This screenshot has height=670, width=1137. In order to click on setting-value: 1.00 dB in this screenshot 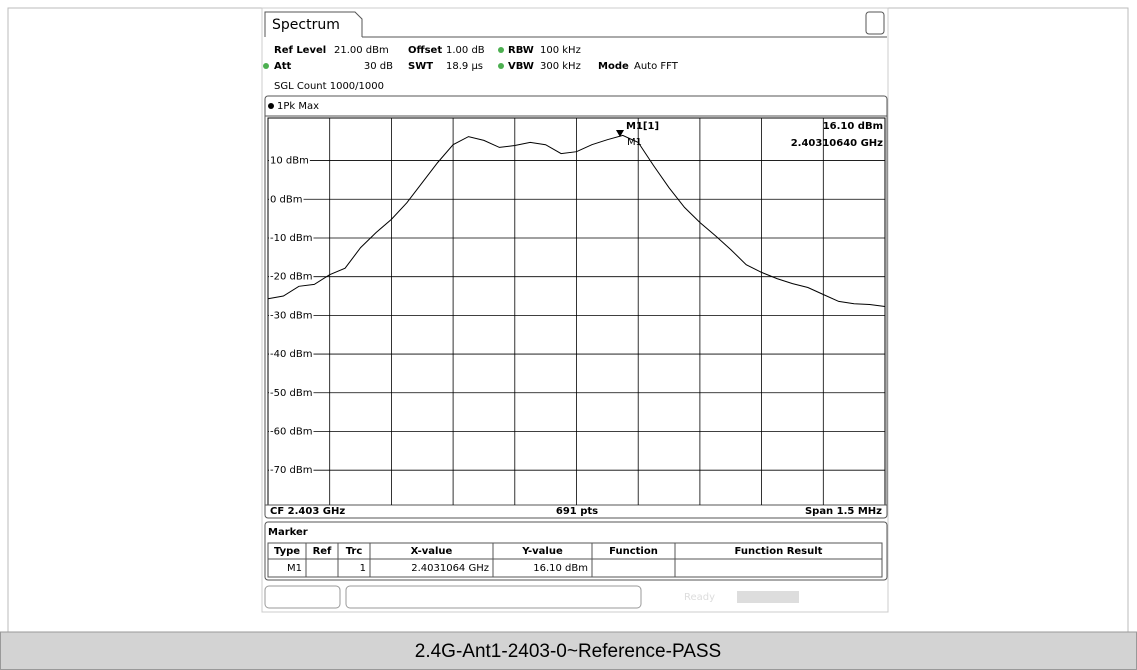, I will do `click(465, 50)`.